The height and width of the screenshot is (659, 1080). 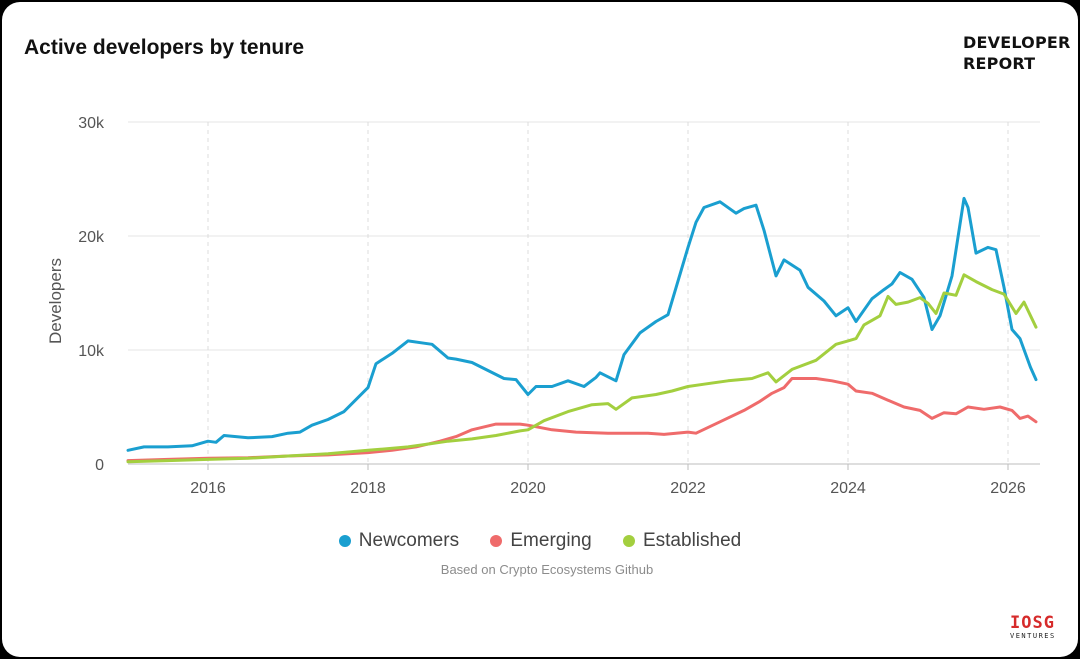 I want to click on legend-item-emerging: Emerging, so click(x=541, y=541).